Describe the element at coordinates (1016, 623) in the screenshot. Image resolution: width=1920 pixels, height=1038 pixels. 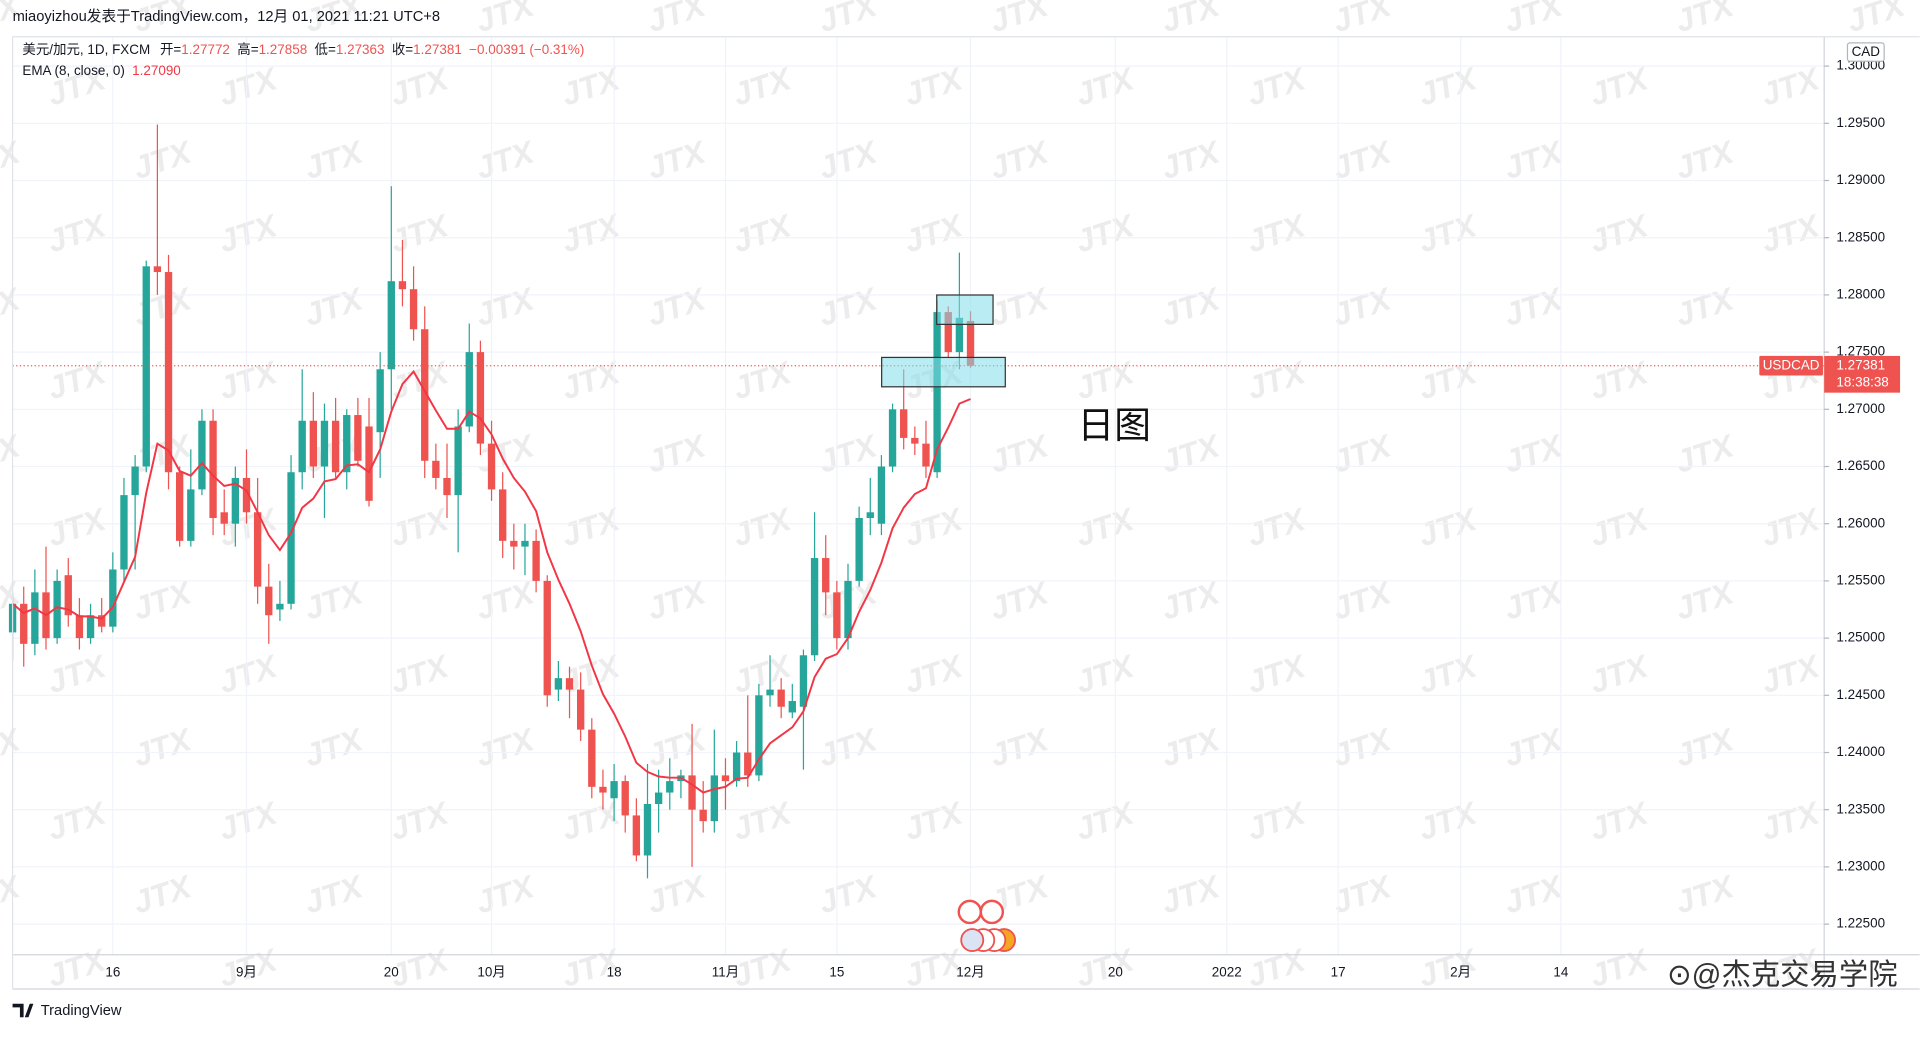
I see `drawings: 日图` at that location.